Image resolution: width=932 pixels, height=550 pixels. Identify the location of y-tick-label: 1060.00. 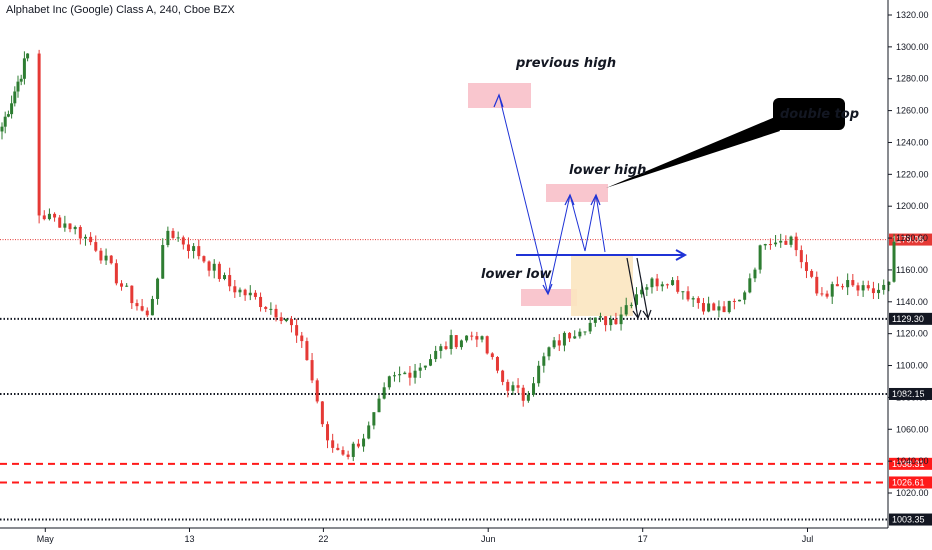
(912, 429).